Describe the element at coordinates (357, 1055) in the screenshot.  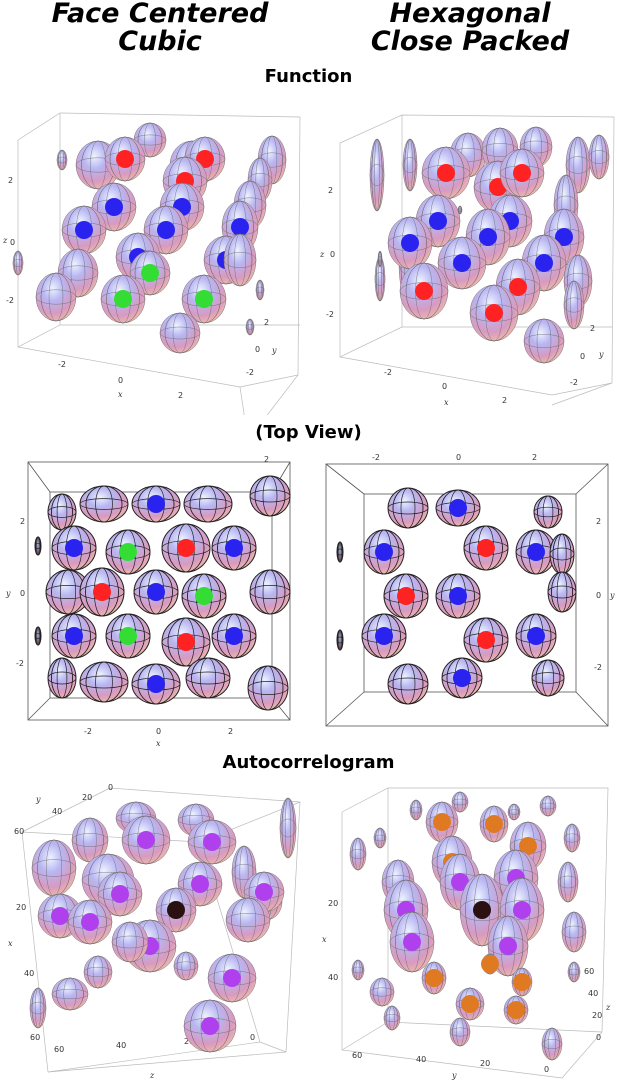
I see `y-tick: 60` at that location.